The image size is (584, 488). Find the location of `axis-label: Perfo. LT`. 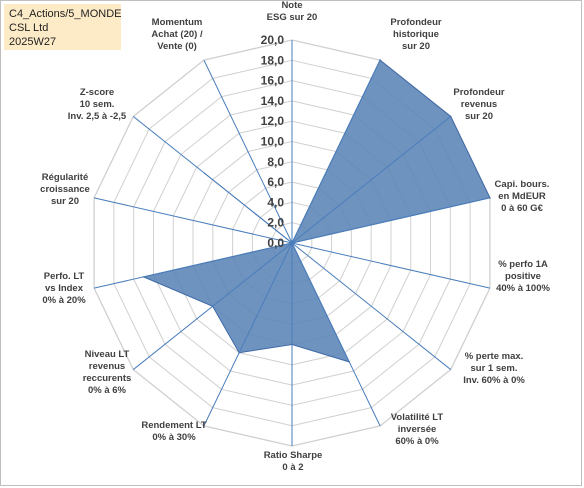

axis-label: Perfo. LT is located at coordinates (64, 276).